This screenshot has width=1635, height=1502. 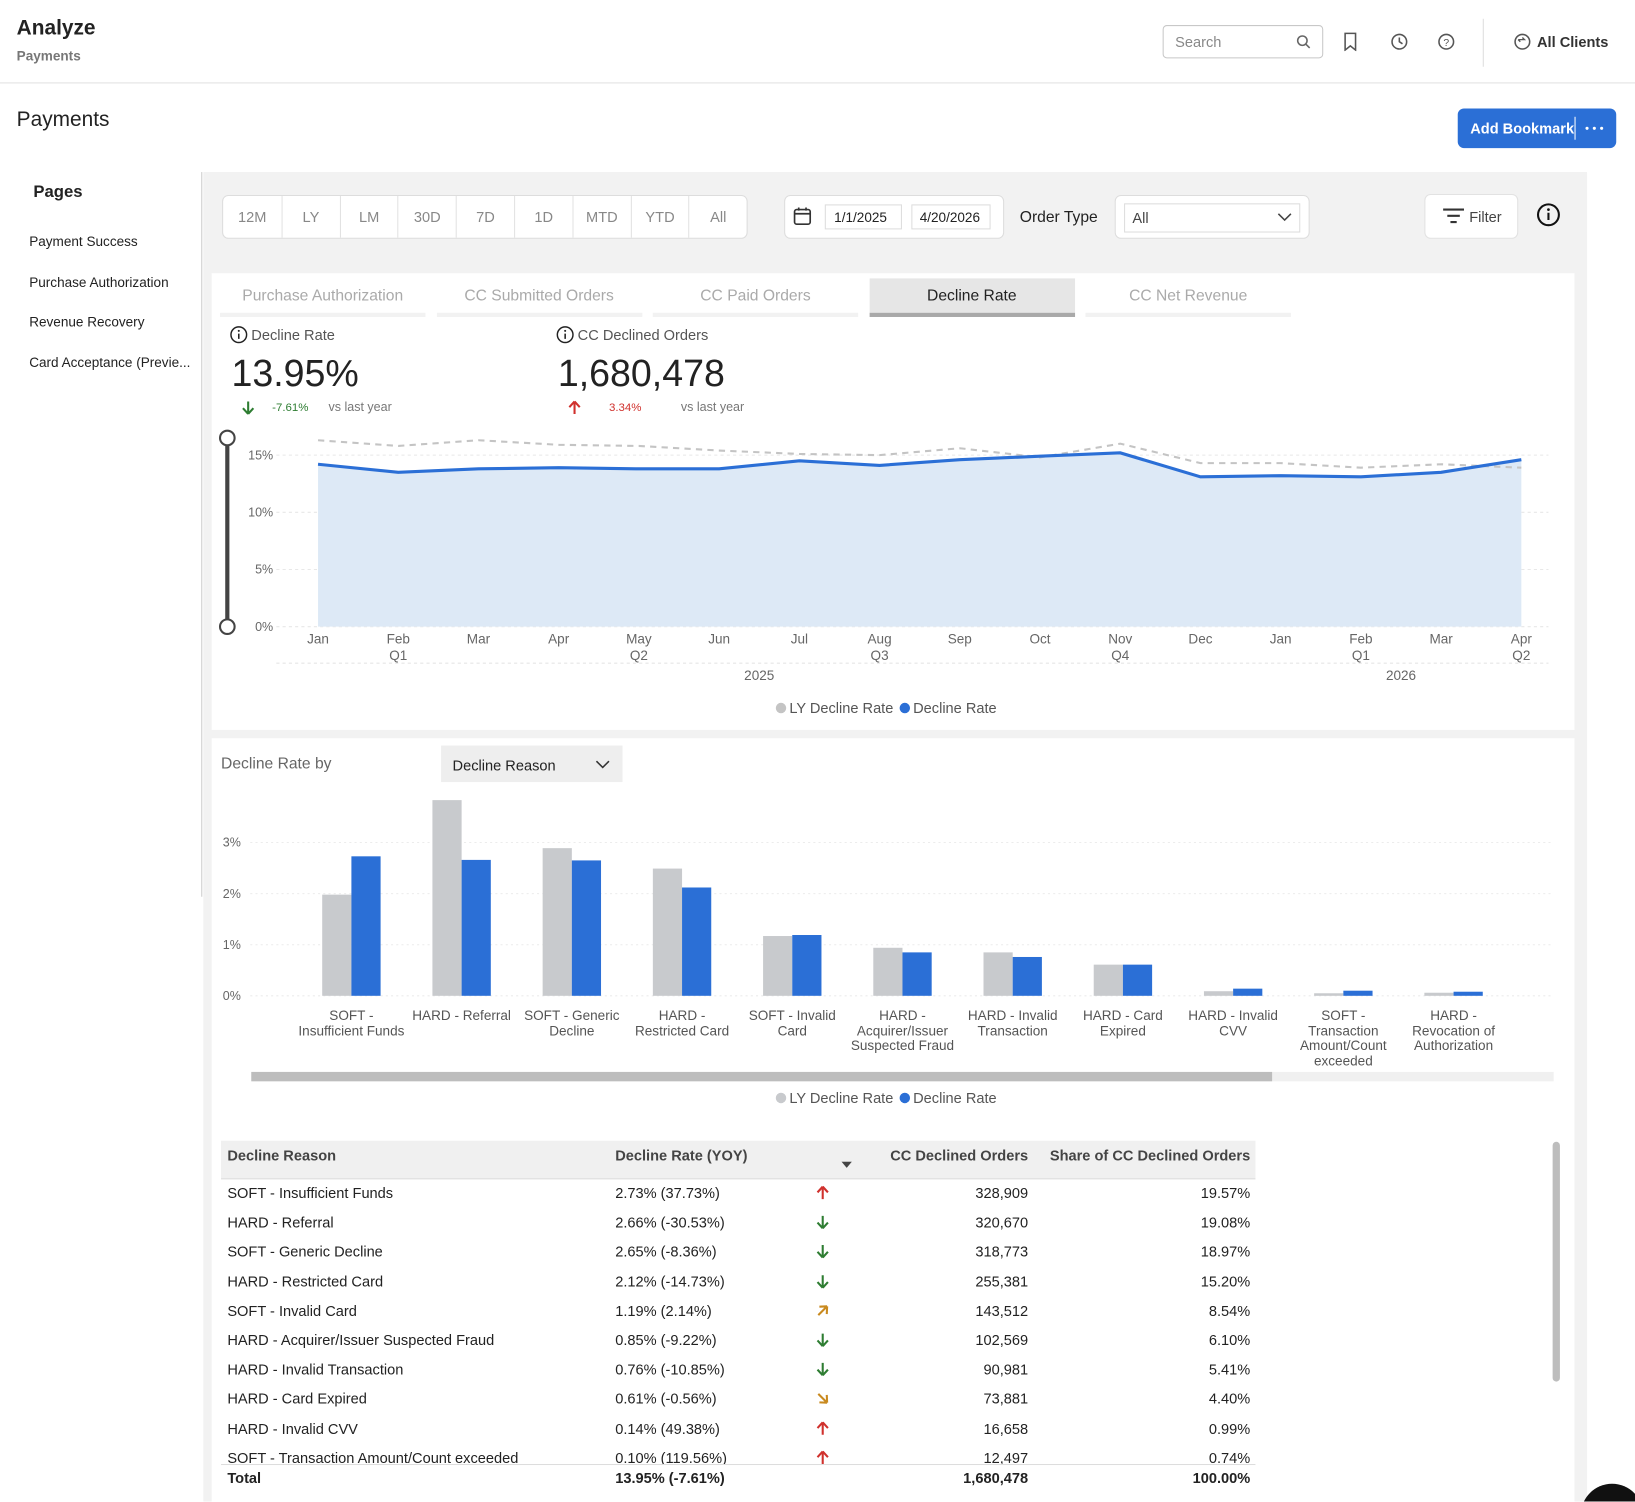 I want to click on history-icon, so click(x=1399, y=41).